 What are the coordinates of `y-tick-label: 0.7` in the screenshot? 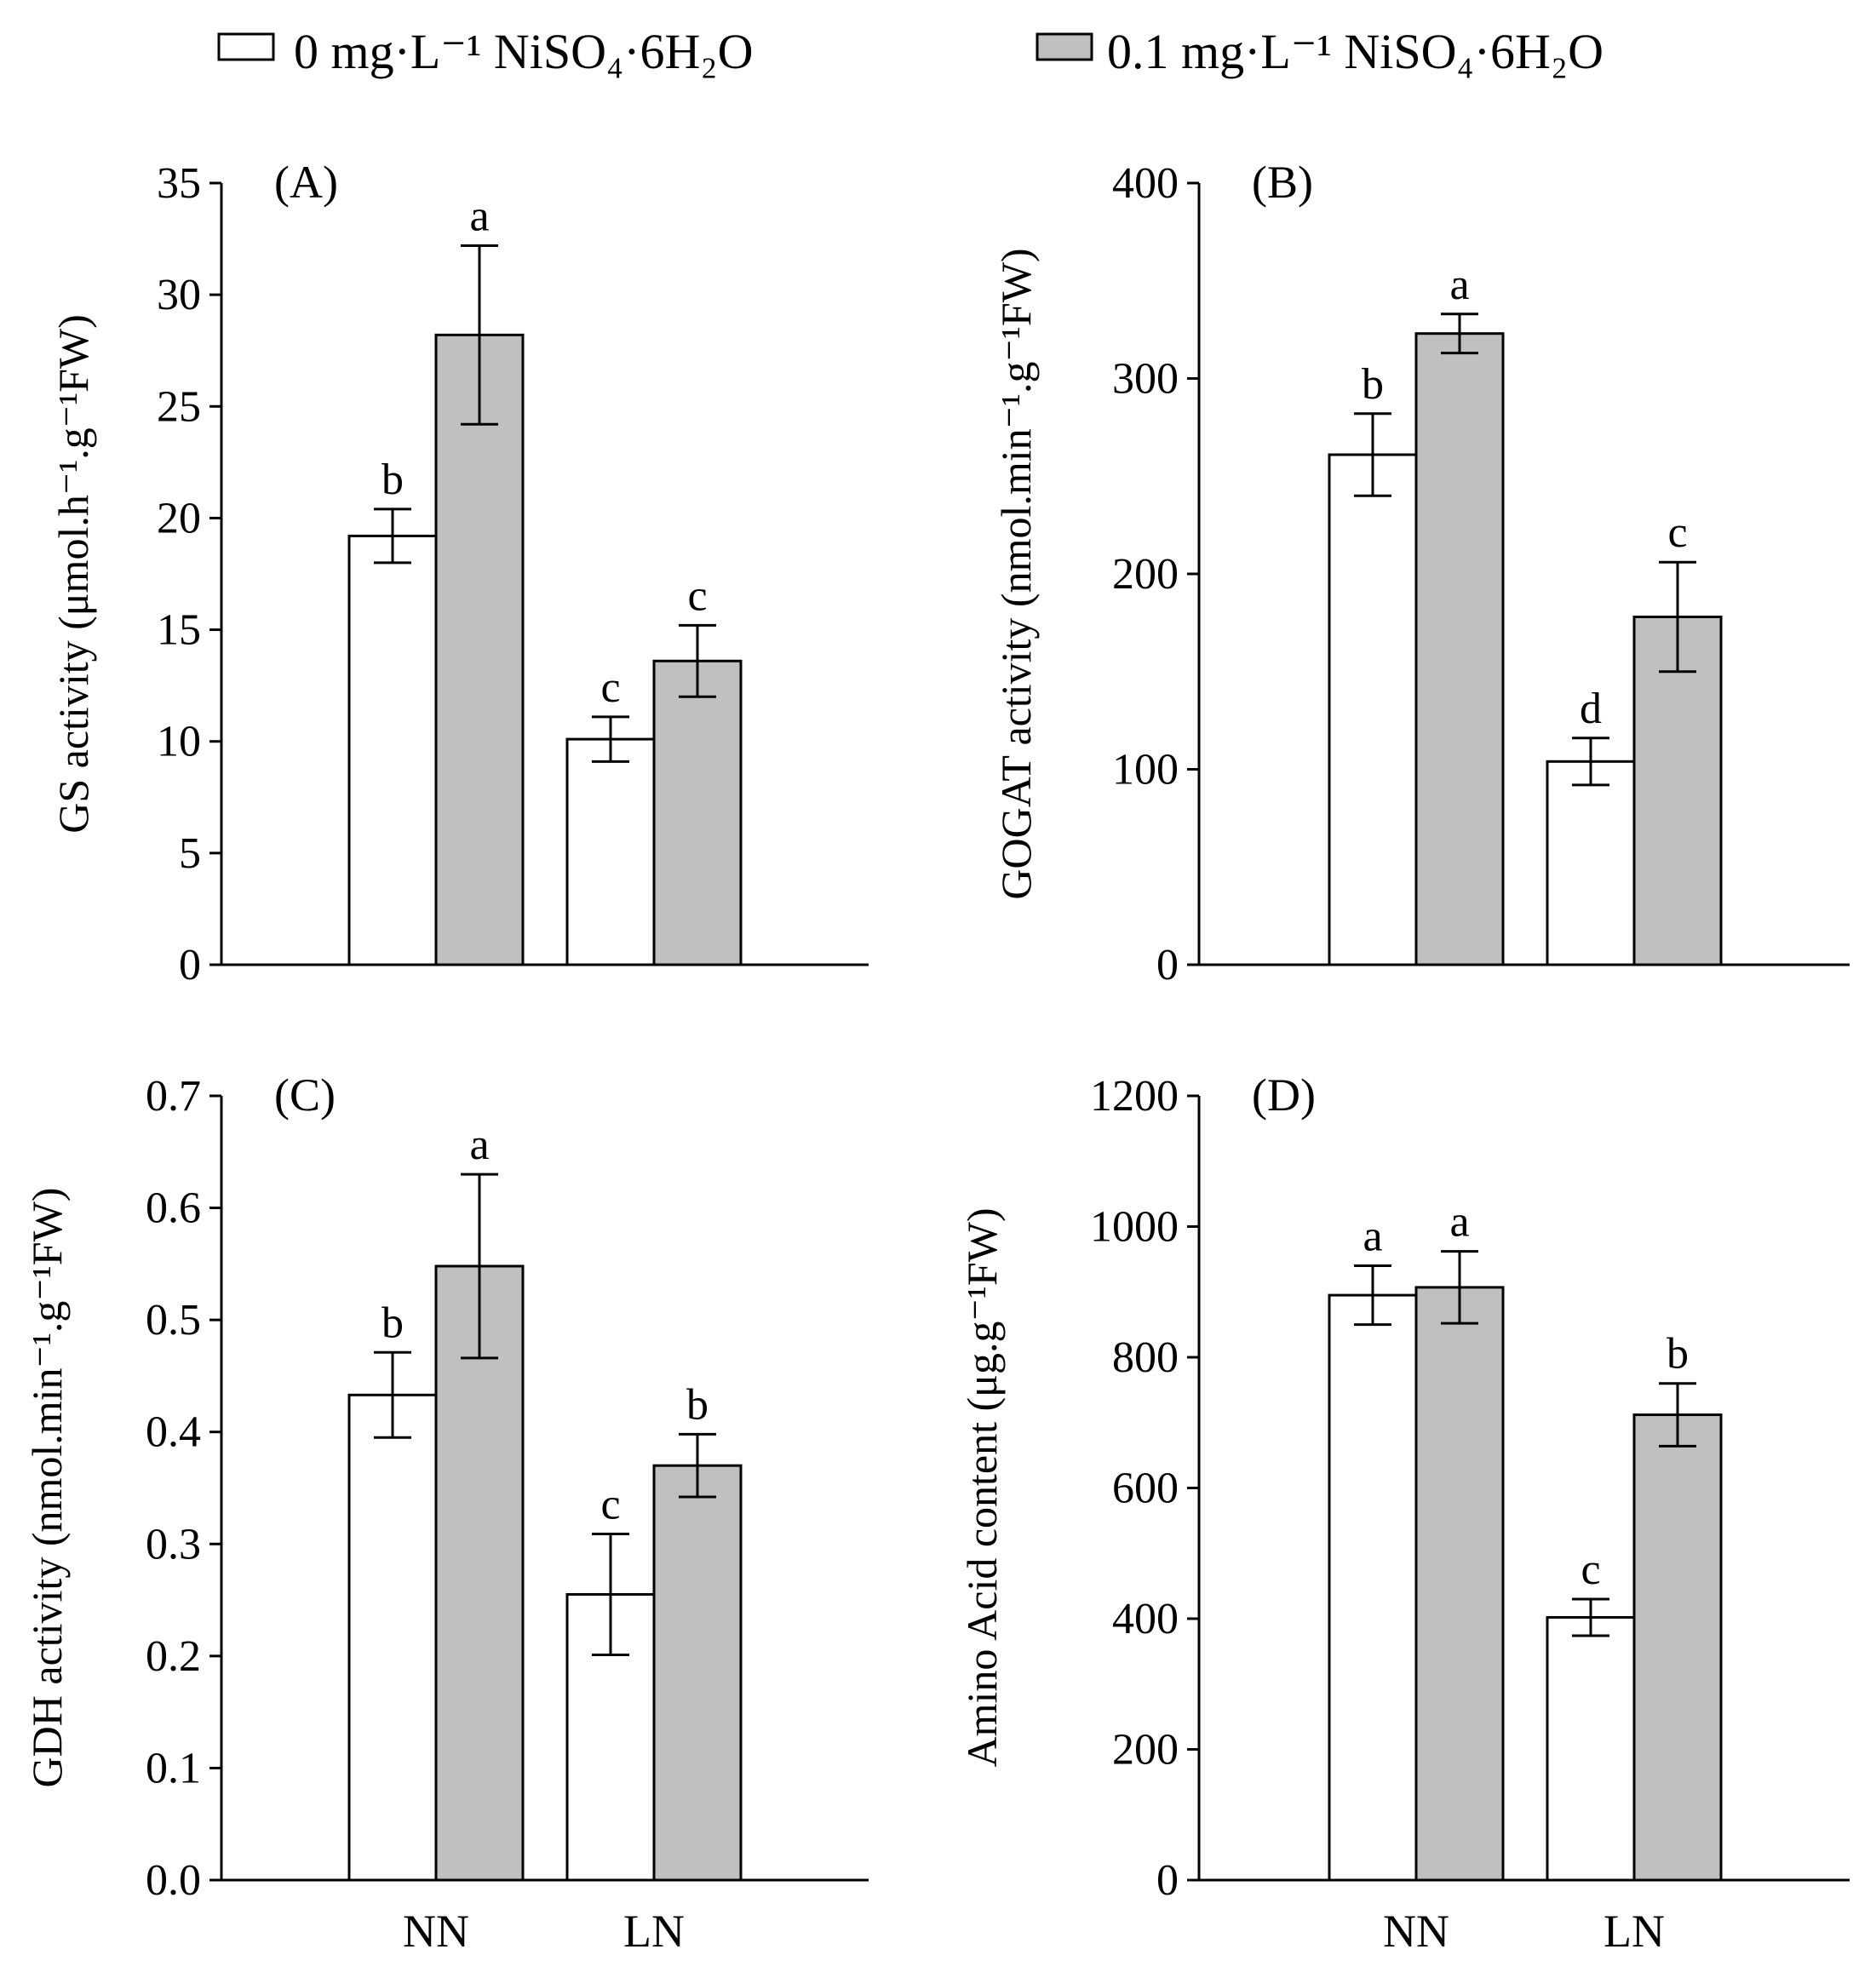 It's located at (173, 1096).